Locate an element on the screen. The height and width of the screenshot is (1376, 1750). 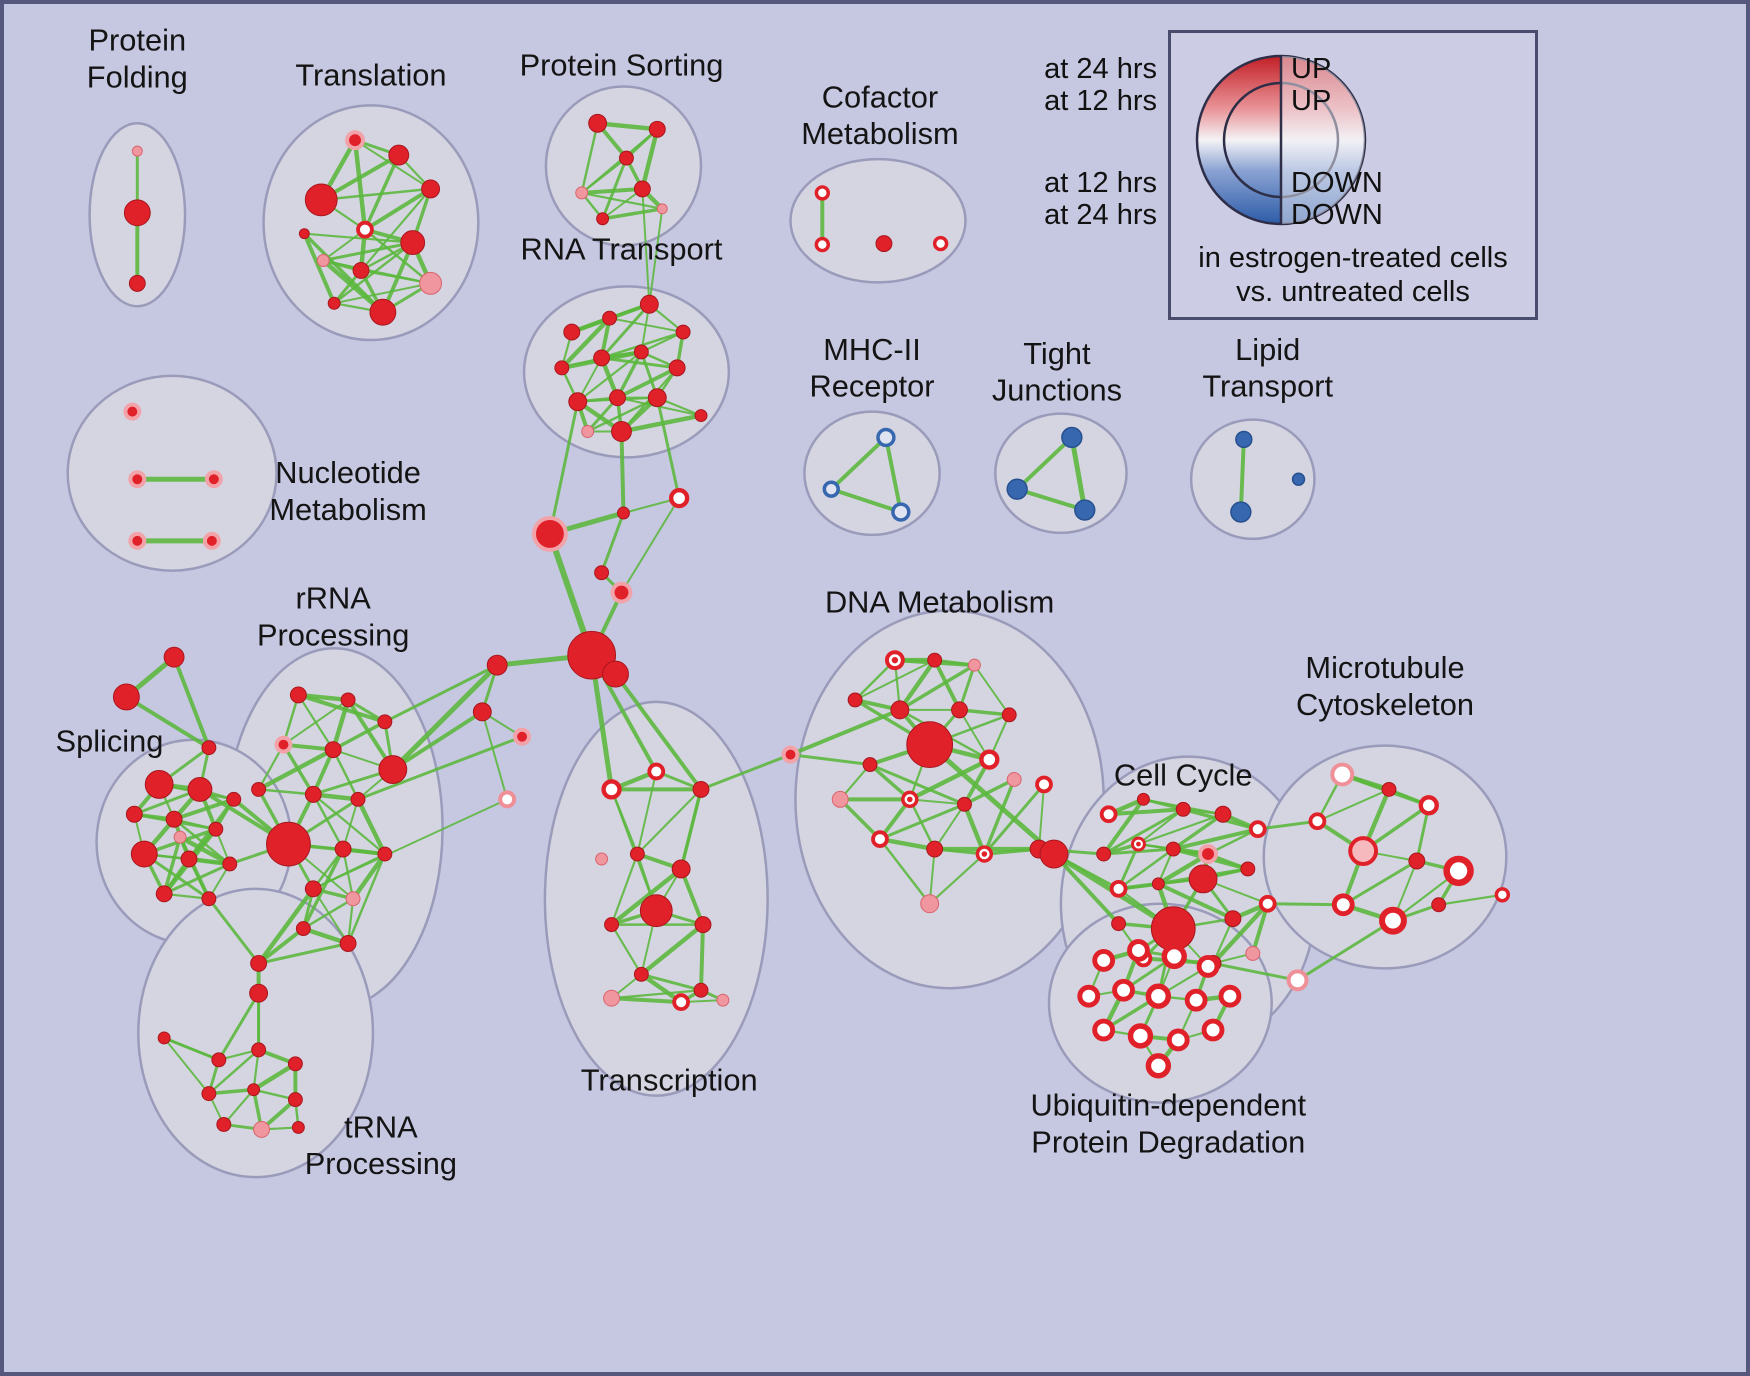
legend-note-line1: in estrogen-treated cells is located at coordinates (1353, 258).